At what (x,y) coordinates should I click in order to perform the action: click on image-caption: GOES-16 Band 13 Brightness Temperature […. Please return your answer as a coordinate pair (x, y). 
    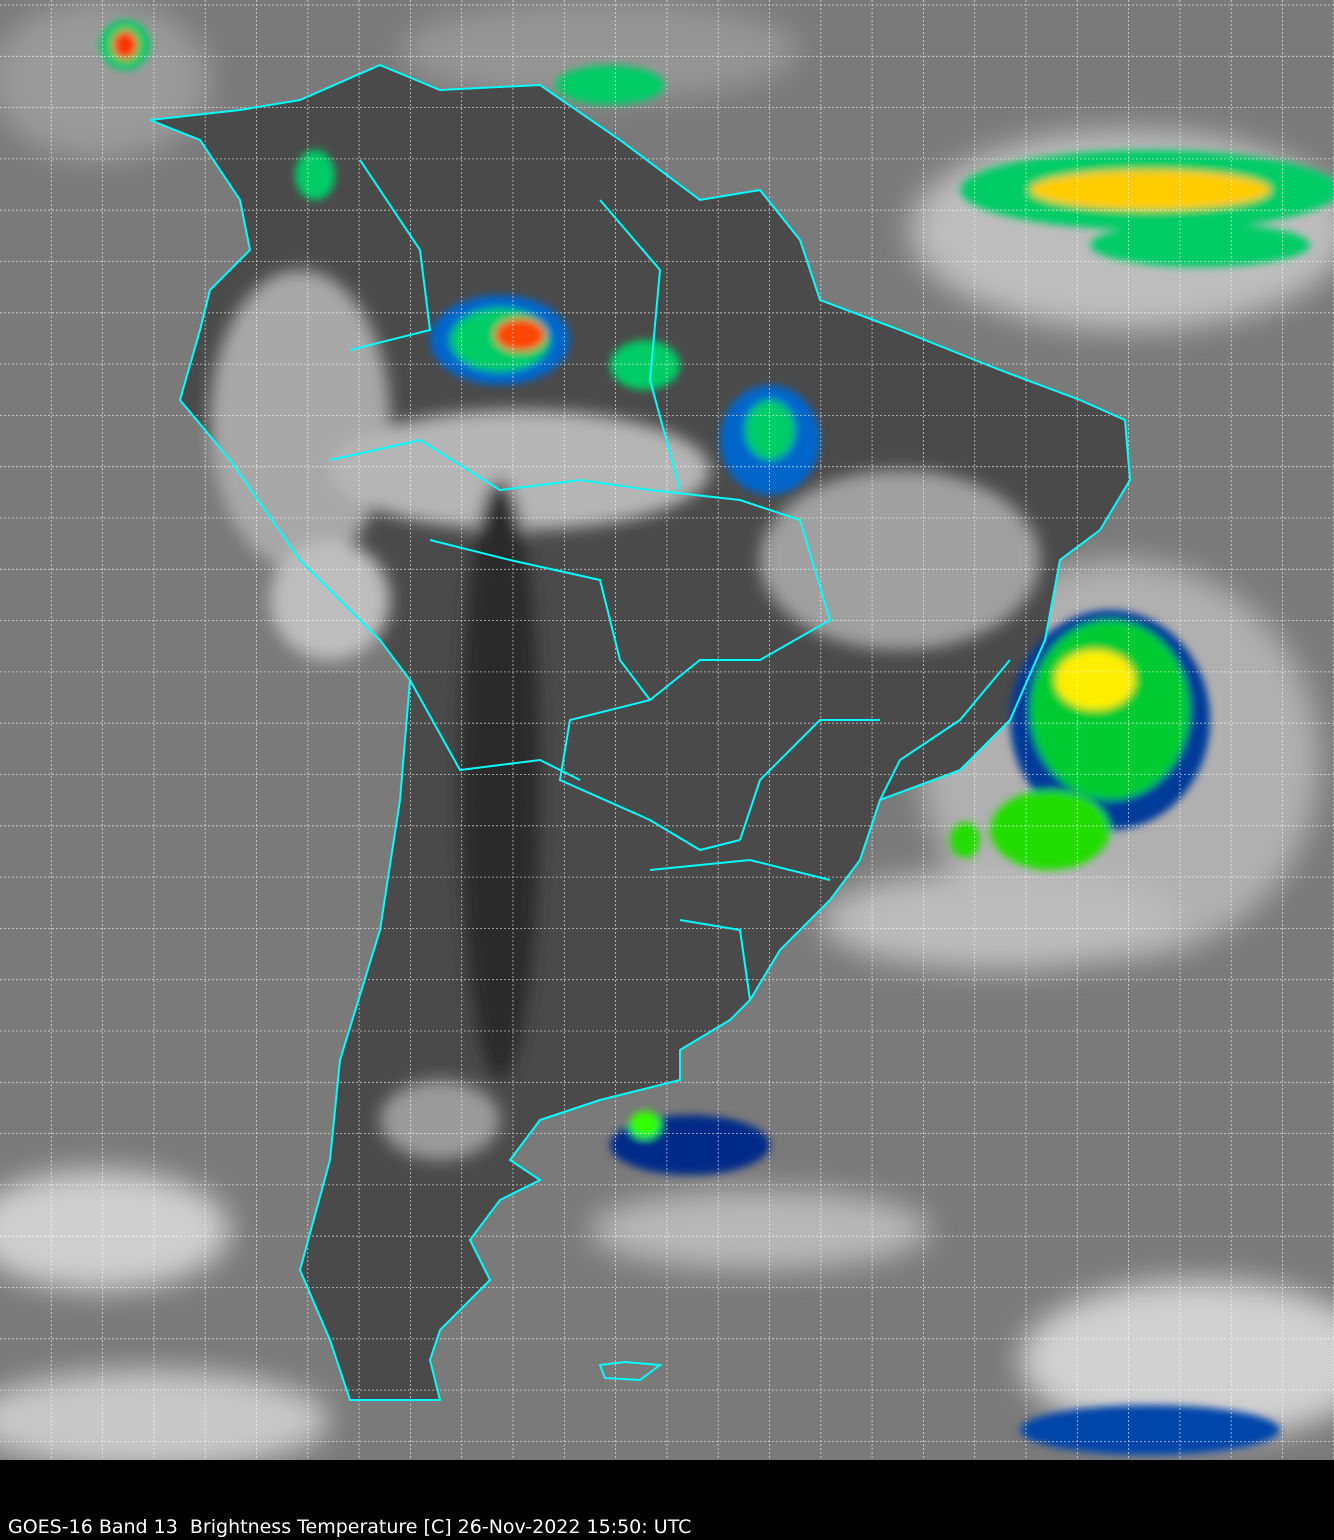
    Looking at the image, I should click on (350, 1527).